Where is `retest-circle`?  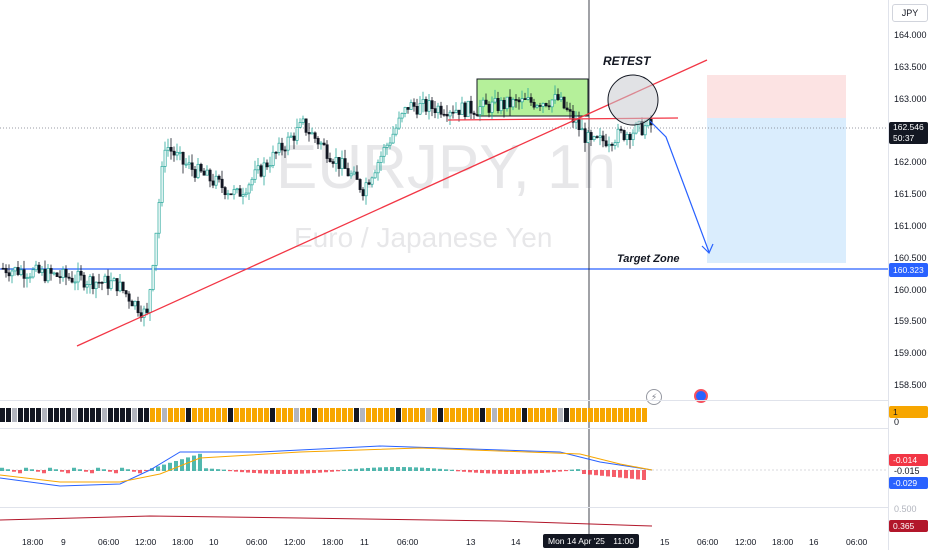
retest-circle is located at coordinates (633, 100).